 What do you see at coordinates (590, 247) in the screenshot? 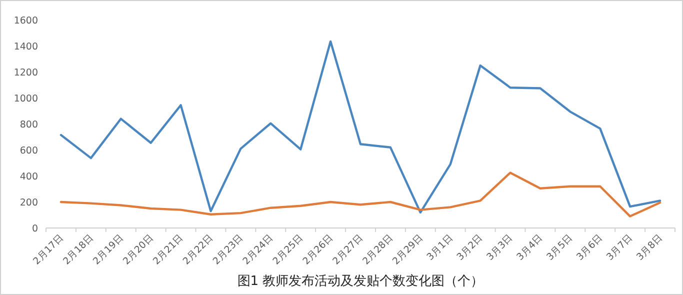
I see `x-tick-label: 3月6日` at bounding box center [590, 247].